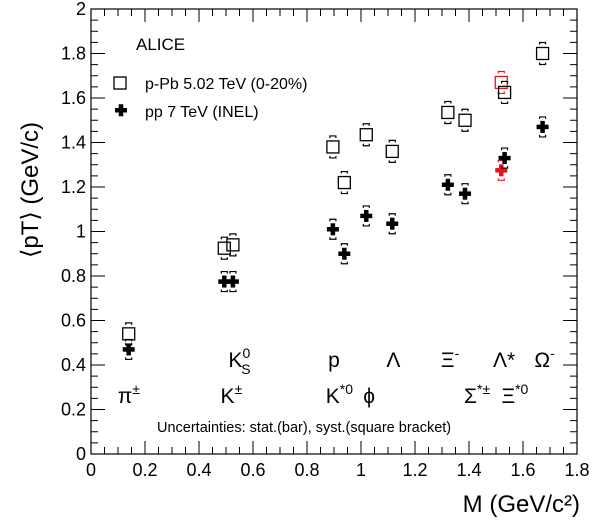  Describe the element at coordinates (369, 396) in the screenshot. I see `particle-label: ϕ` at that location.